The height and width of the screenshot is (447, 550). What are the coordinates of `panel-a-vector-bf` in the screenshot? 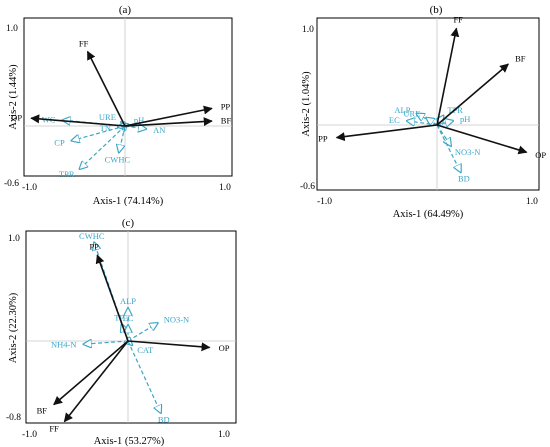 It's located at (168, 122).